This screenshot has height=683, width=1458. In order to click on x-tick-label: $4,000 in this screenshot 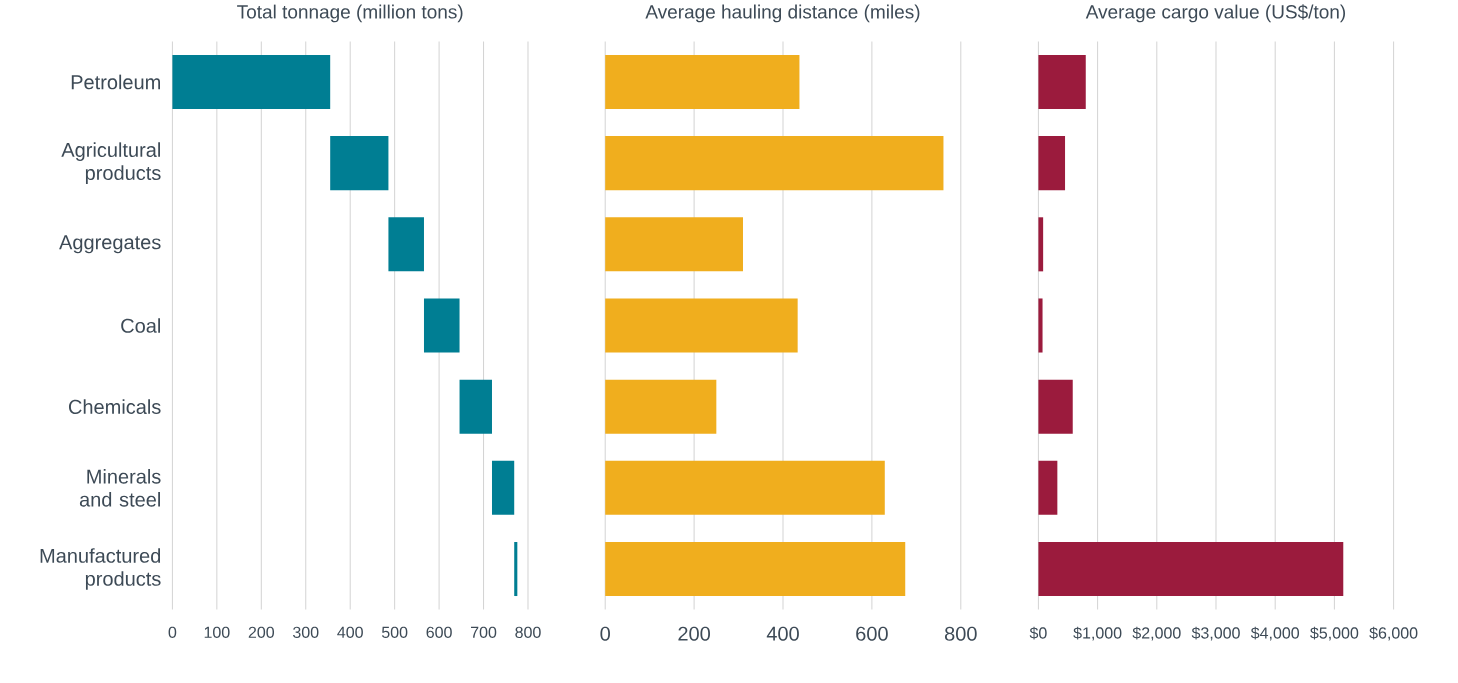, I will do `click(1275, 633)`.